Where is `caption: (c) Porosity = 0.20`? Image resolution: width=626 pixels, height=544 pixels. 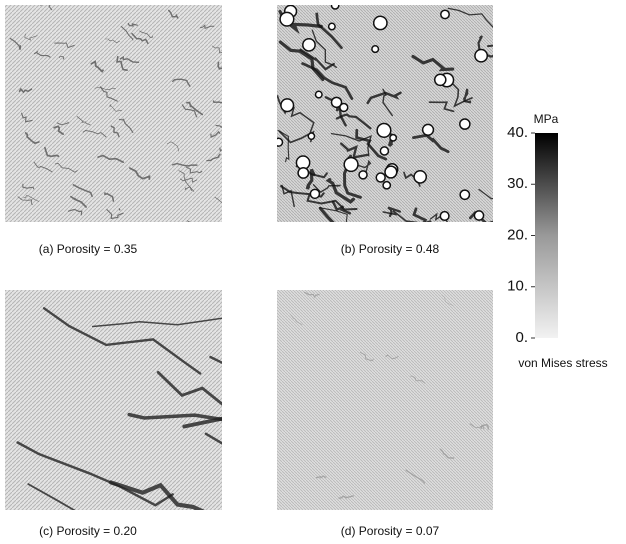 caption: (c) Porosity = 0.20 is located at coordinates (88, 531).